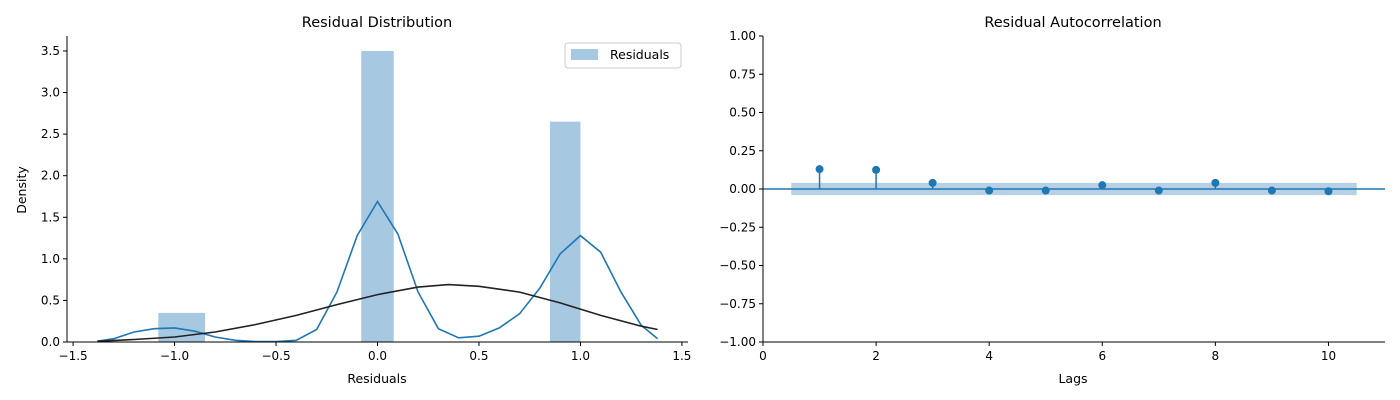  What do you see at coordinates (50, 342) in the screenshot?
I see `y-tick-label: 0.0` at bounding box center [50, 342].